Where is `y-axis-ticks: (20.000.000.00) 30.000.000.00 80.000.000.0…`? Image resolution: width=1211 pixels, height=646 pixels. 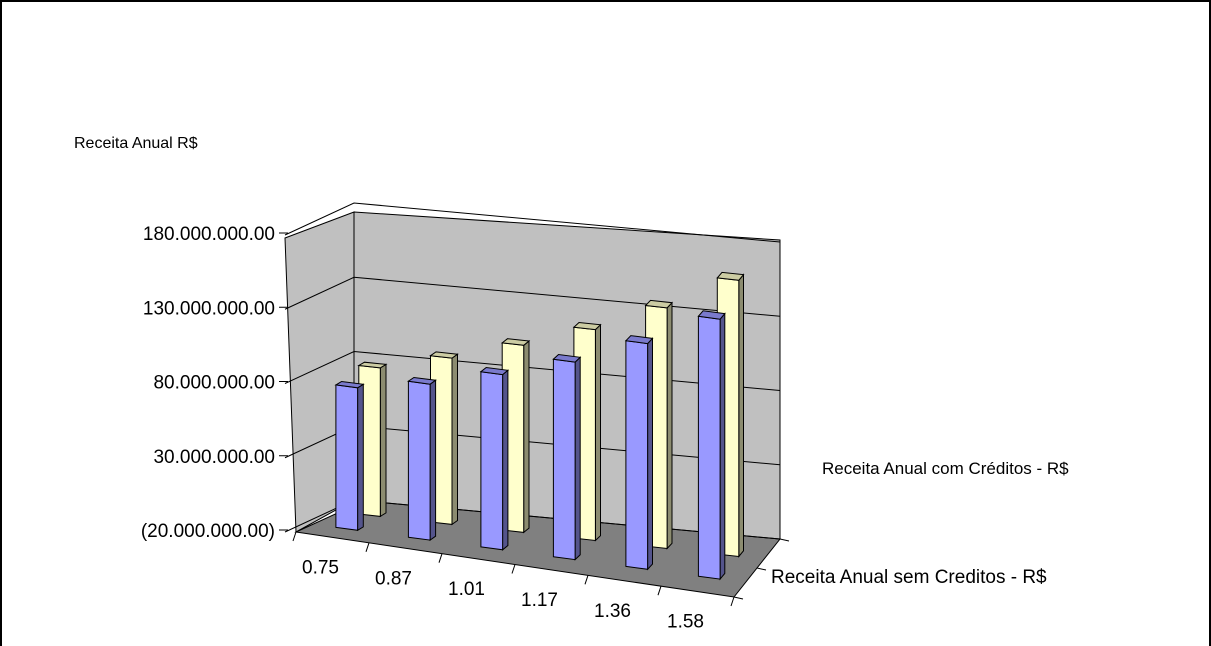 y-axis-ticks: (20.000.000.00) 30.000.000.00 80.000.000.0… is located at coordinates (214, 383).